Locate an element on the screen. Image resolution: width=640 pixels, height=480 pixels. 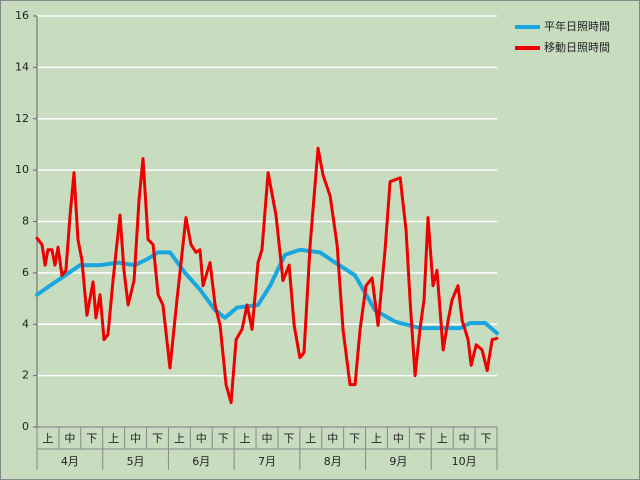
legend-label: 移動日照時間 is located at coordinates (577, 47).